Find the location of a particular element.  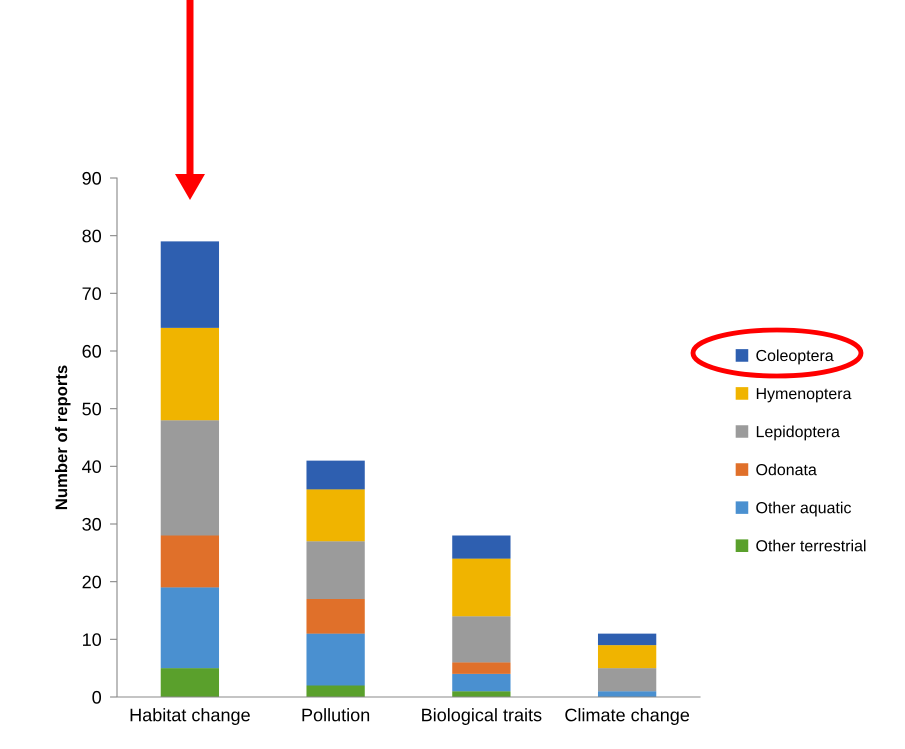

legend-label: Other terrestrial is located at coordinates (811, 546).